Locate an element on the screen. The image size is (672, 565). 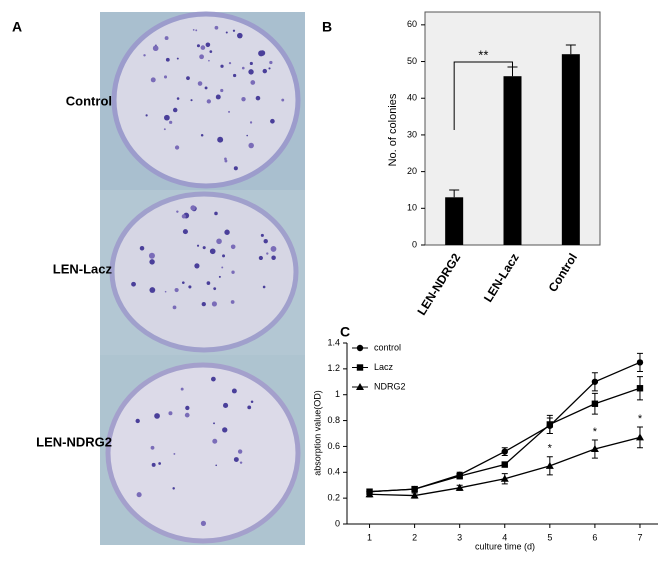
y-tick-label: 60 is located at coordinates (412, 24).